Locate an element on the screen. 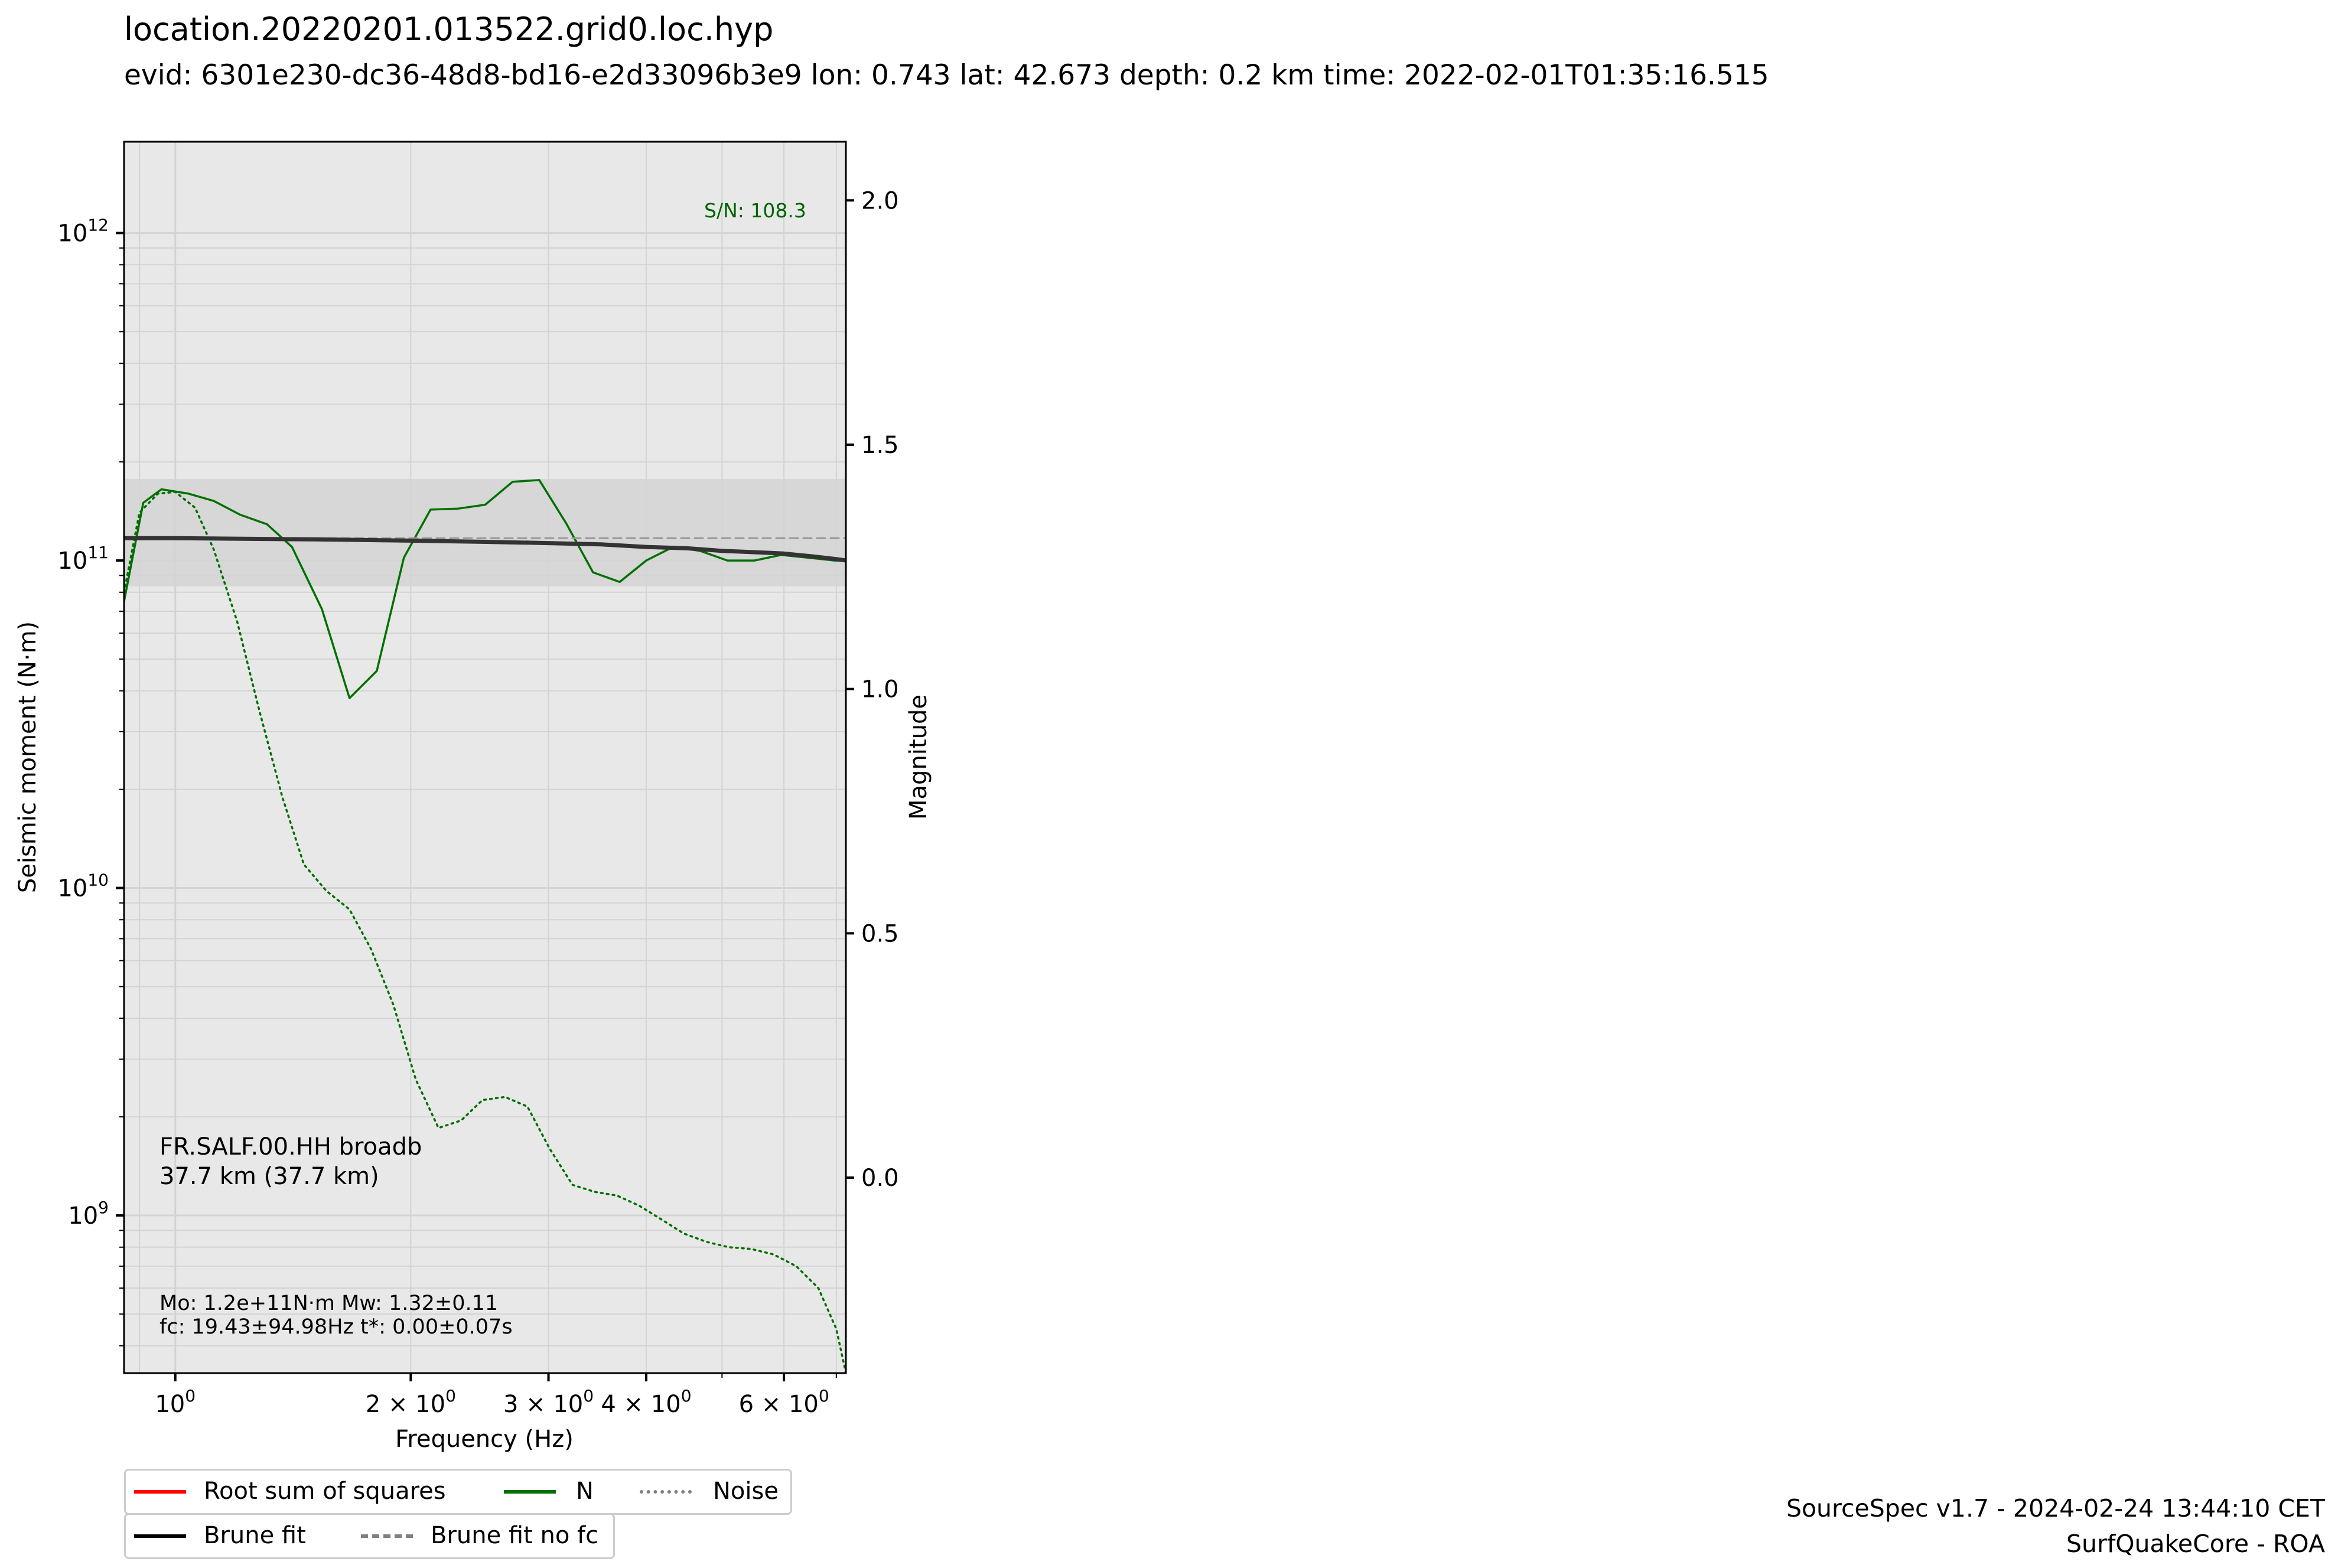 The image size is (2338, 1568). x-axis-label: Frequency (Hz) is located at coordinates (484, 1439).